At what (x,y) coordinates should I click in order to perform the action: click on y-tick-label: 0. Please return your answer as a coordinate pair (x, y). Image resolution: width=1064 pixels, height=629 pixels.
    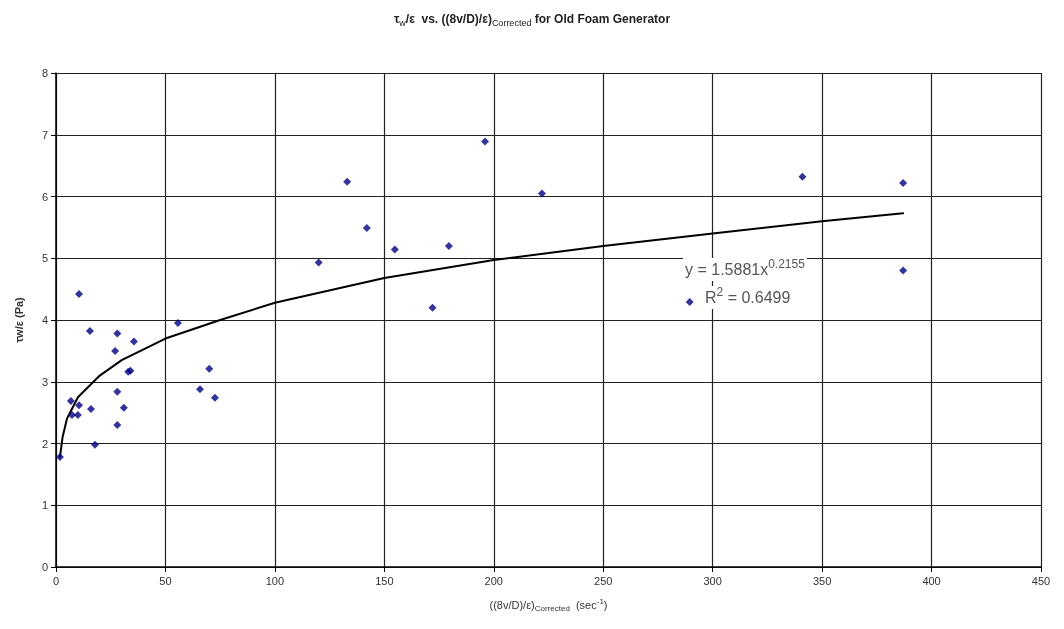
    Looking at the image, I should click on (44, 567).